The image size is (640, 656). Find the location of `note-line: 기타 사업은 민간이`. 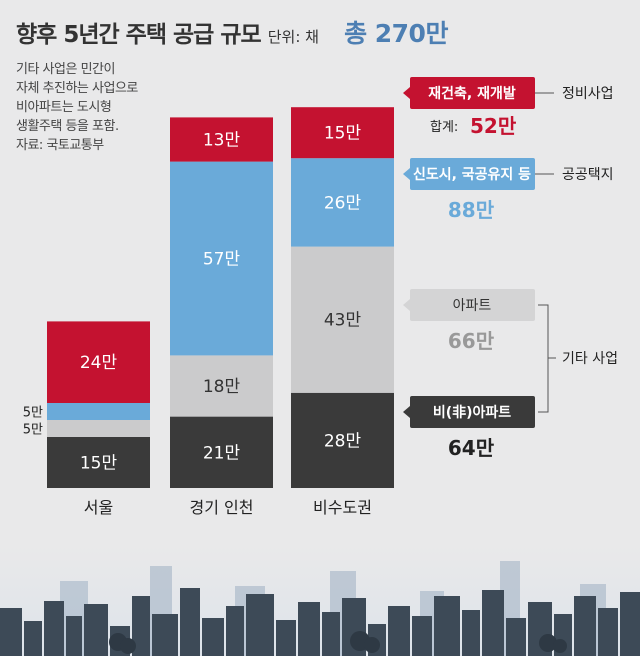

note-line: 기타 사업은 민간이 is located at coordinates (65, 69).